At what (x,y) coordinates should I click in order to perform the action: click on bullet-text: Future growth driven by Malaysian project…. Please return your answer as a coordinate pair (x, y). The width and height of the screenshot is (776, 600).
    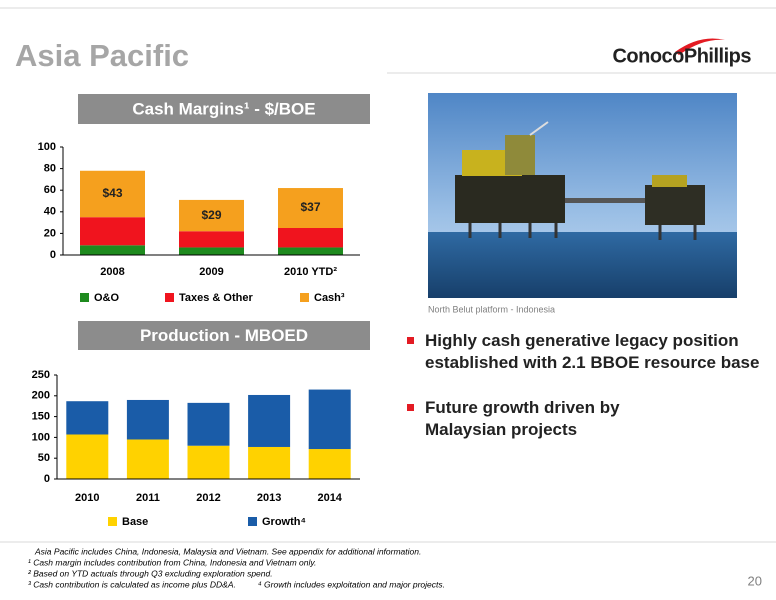
    Looking at the image, I should click on (522, 418).